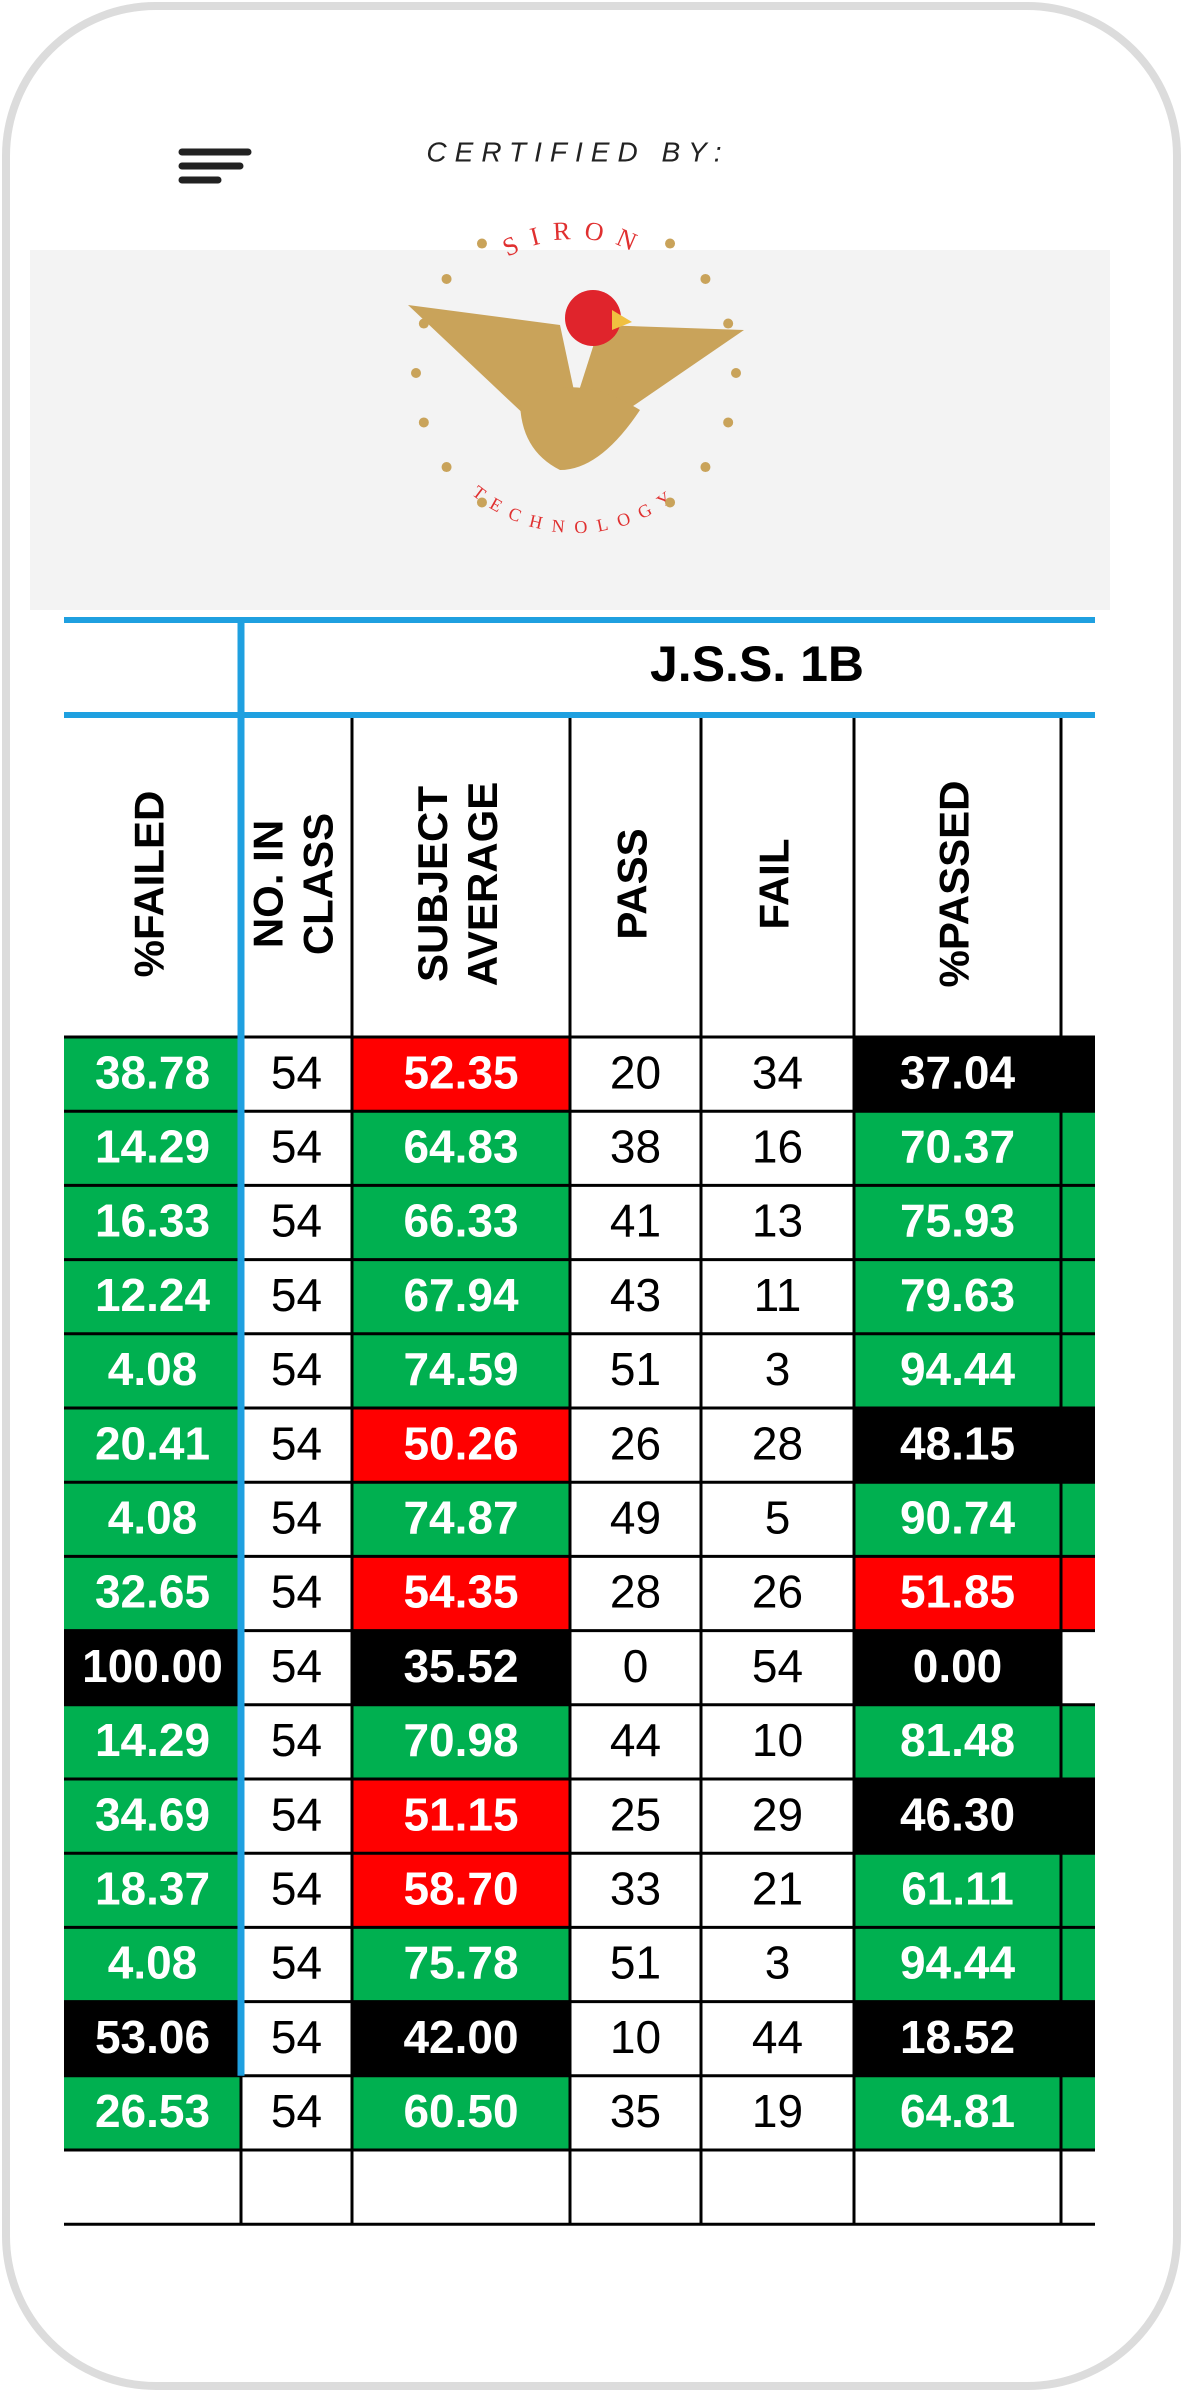  I want to click on cell-text: 19, so click(777, 2111).